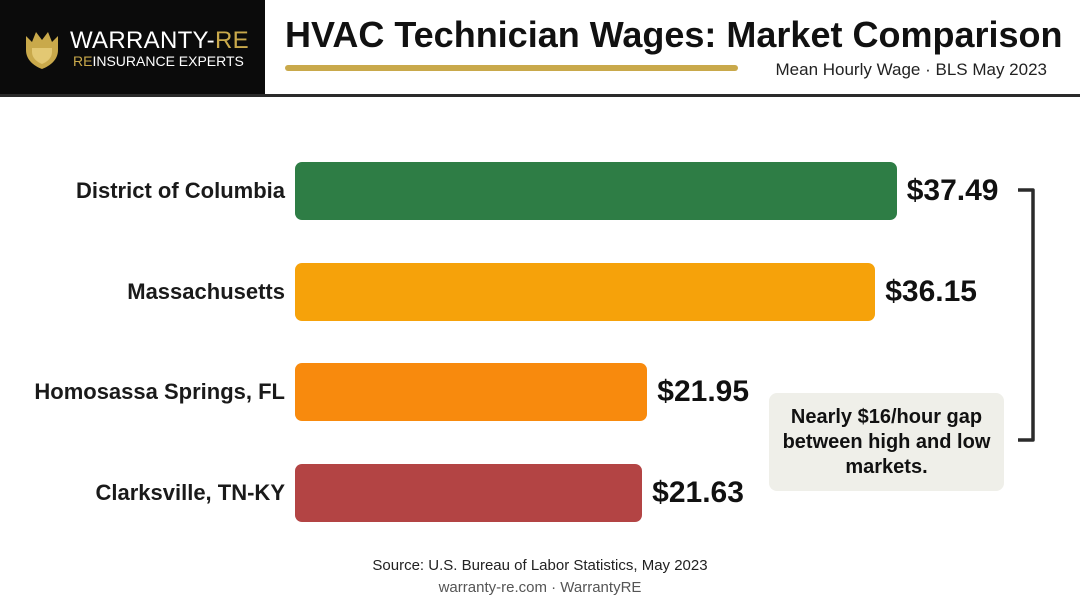 Image resolution: width=1080 pixels, height=603 pixels. I want to click on logo-name-white: WARRANTY-, so click(142, 40).